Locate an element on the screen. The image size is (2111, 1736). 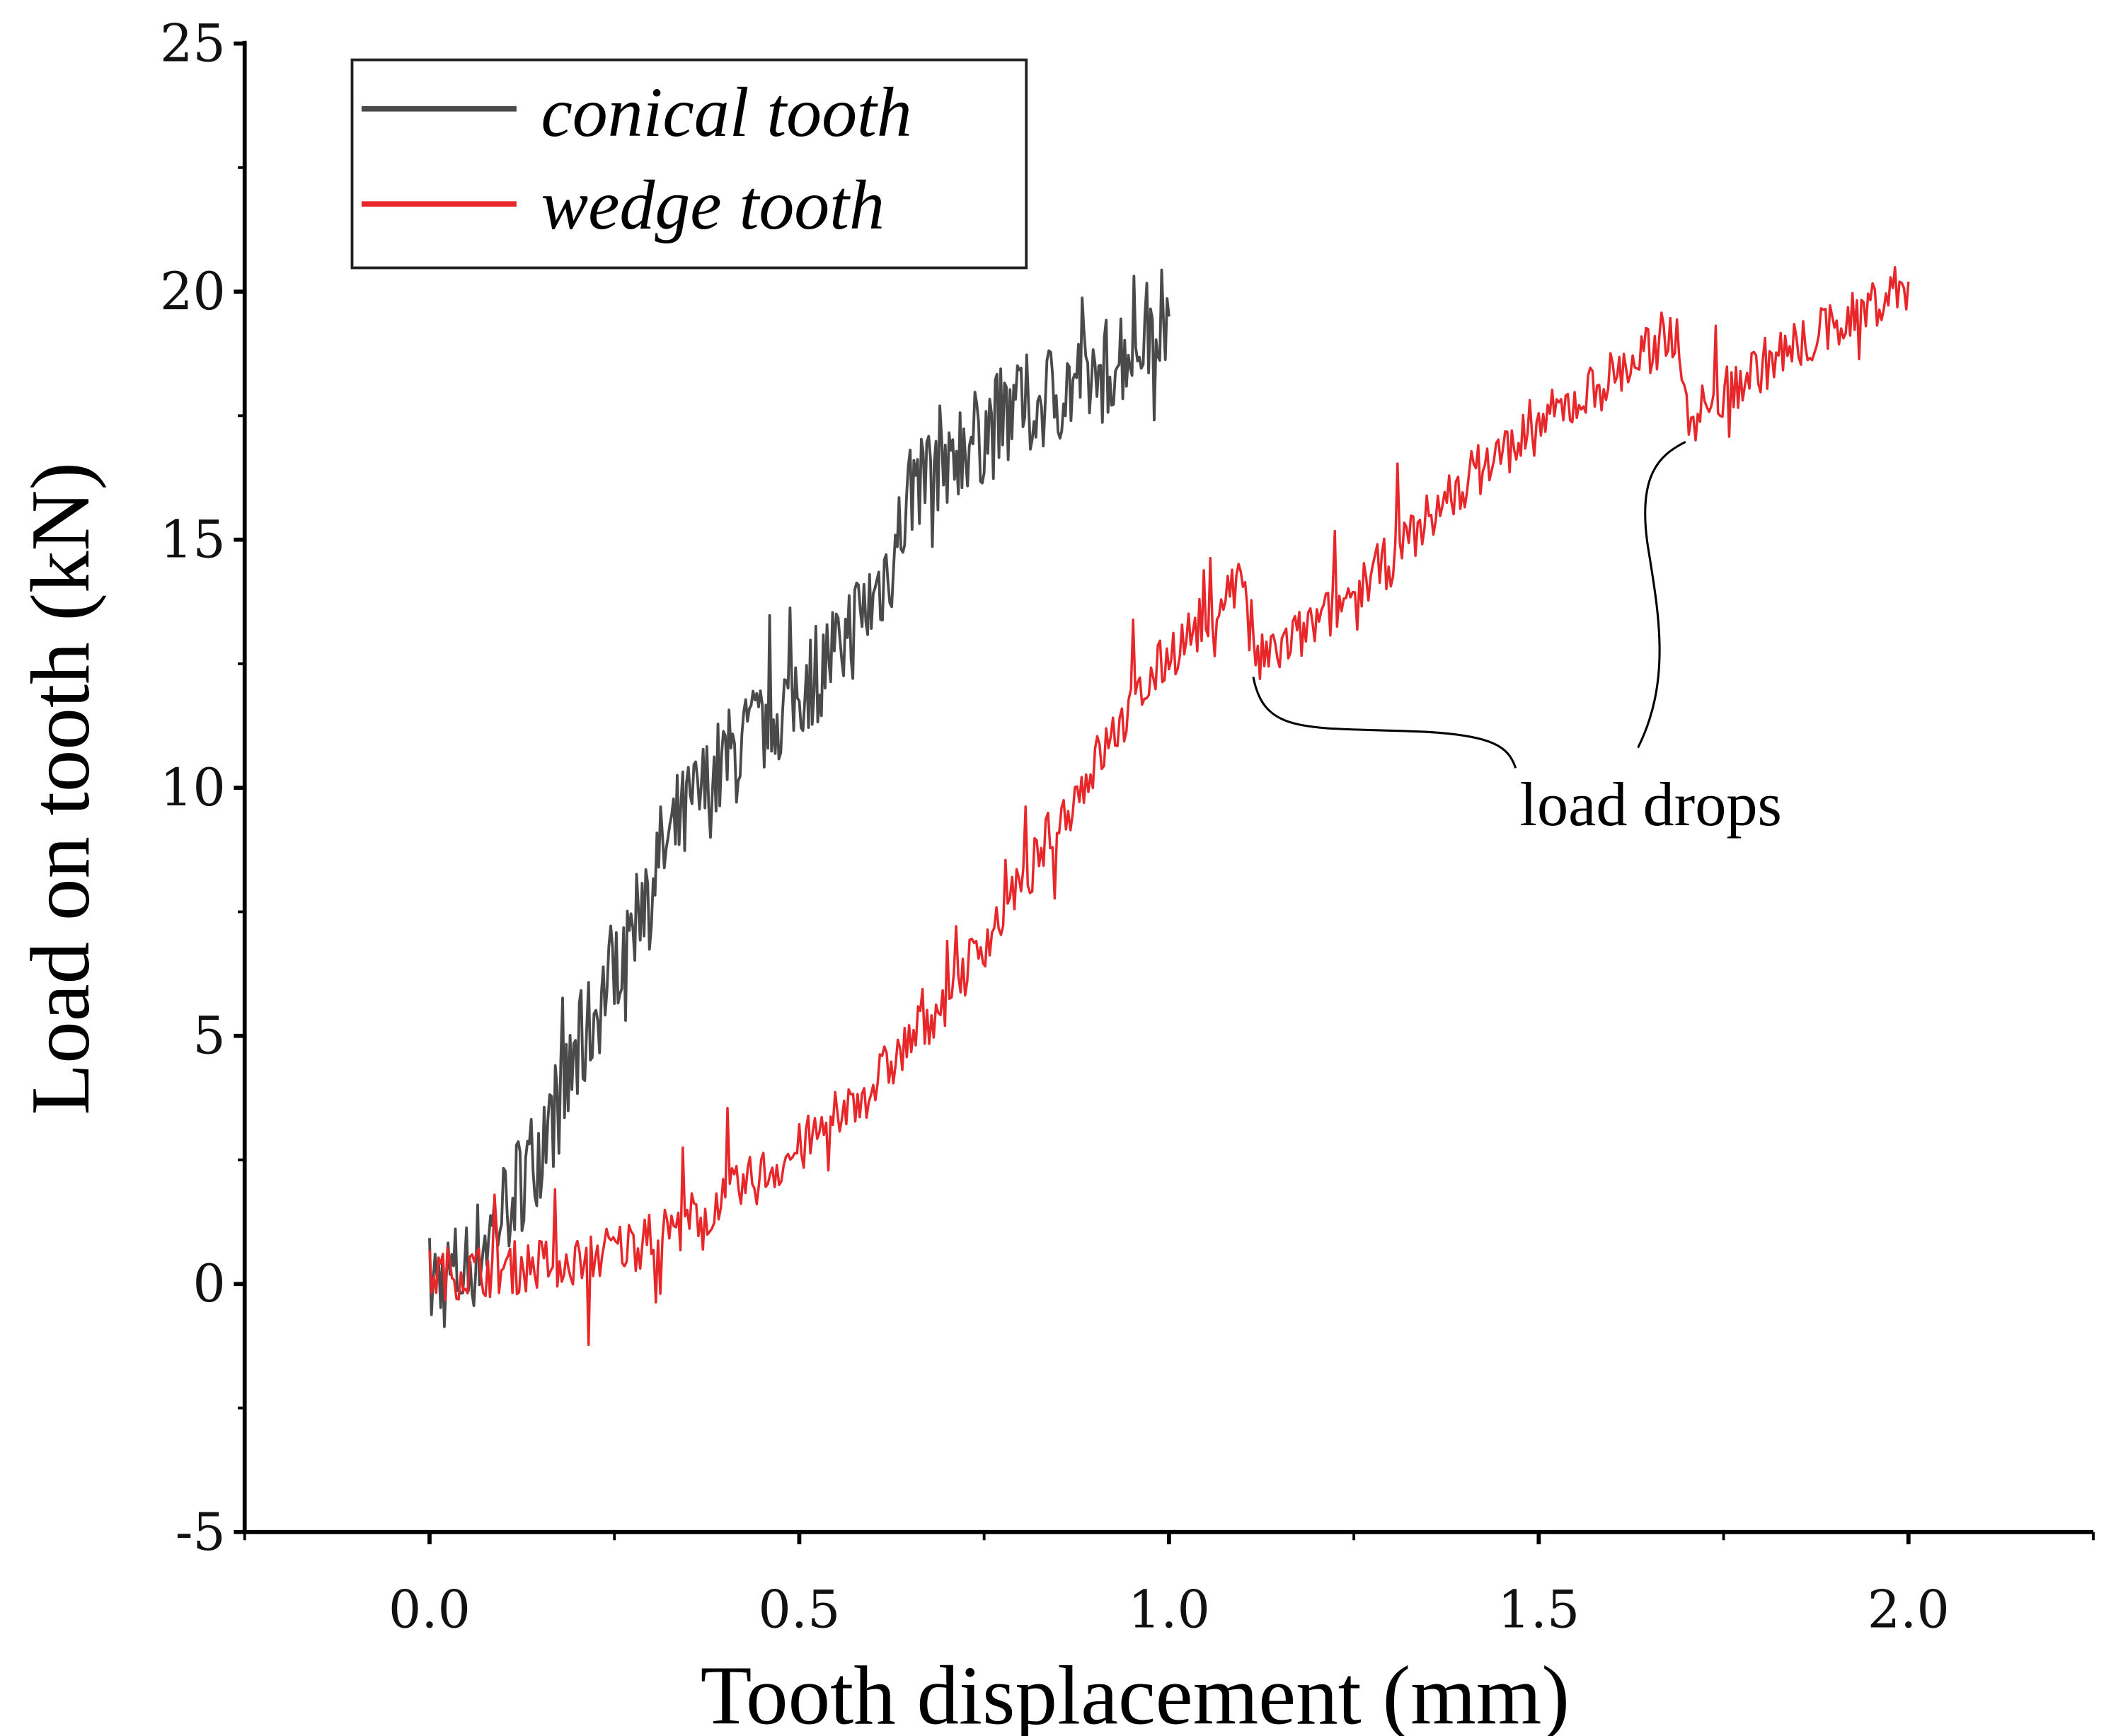
annotation-text: load drops is located at coordinates (1650, 805).